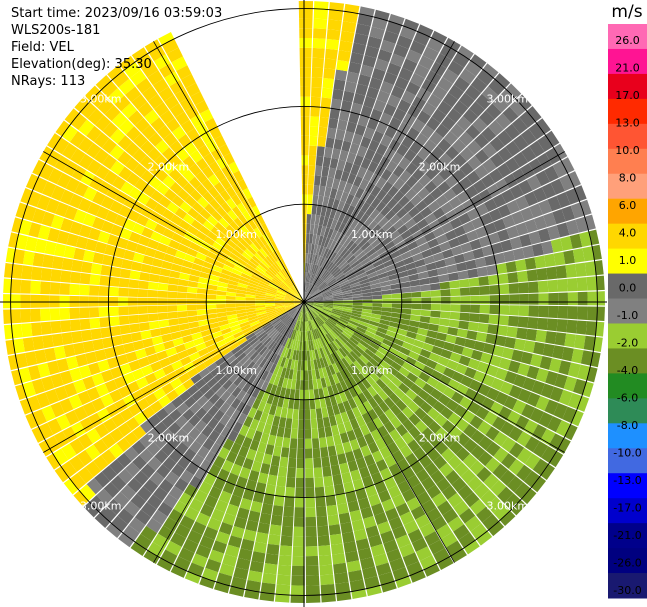 The height and width of the screenshot is (607, 647). I want to click on colorbar-cell, so click(627, 37).